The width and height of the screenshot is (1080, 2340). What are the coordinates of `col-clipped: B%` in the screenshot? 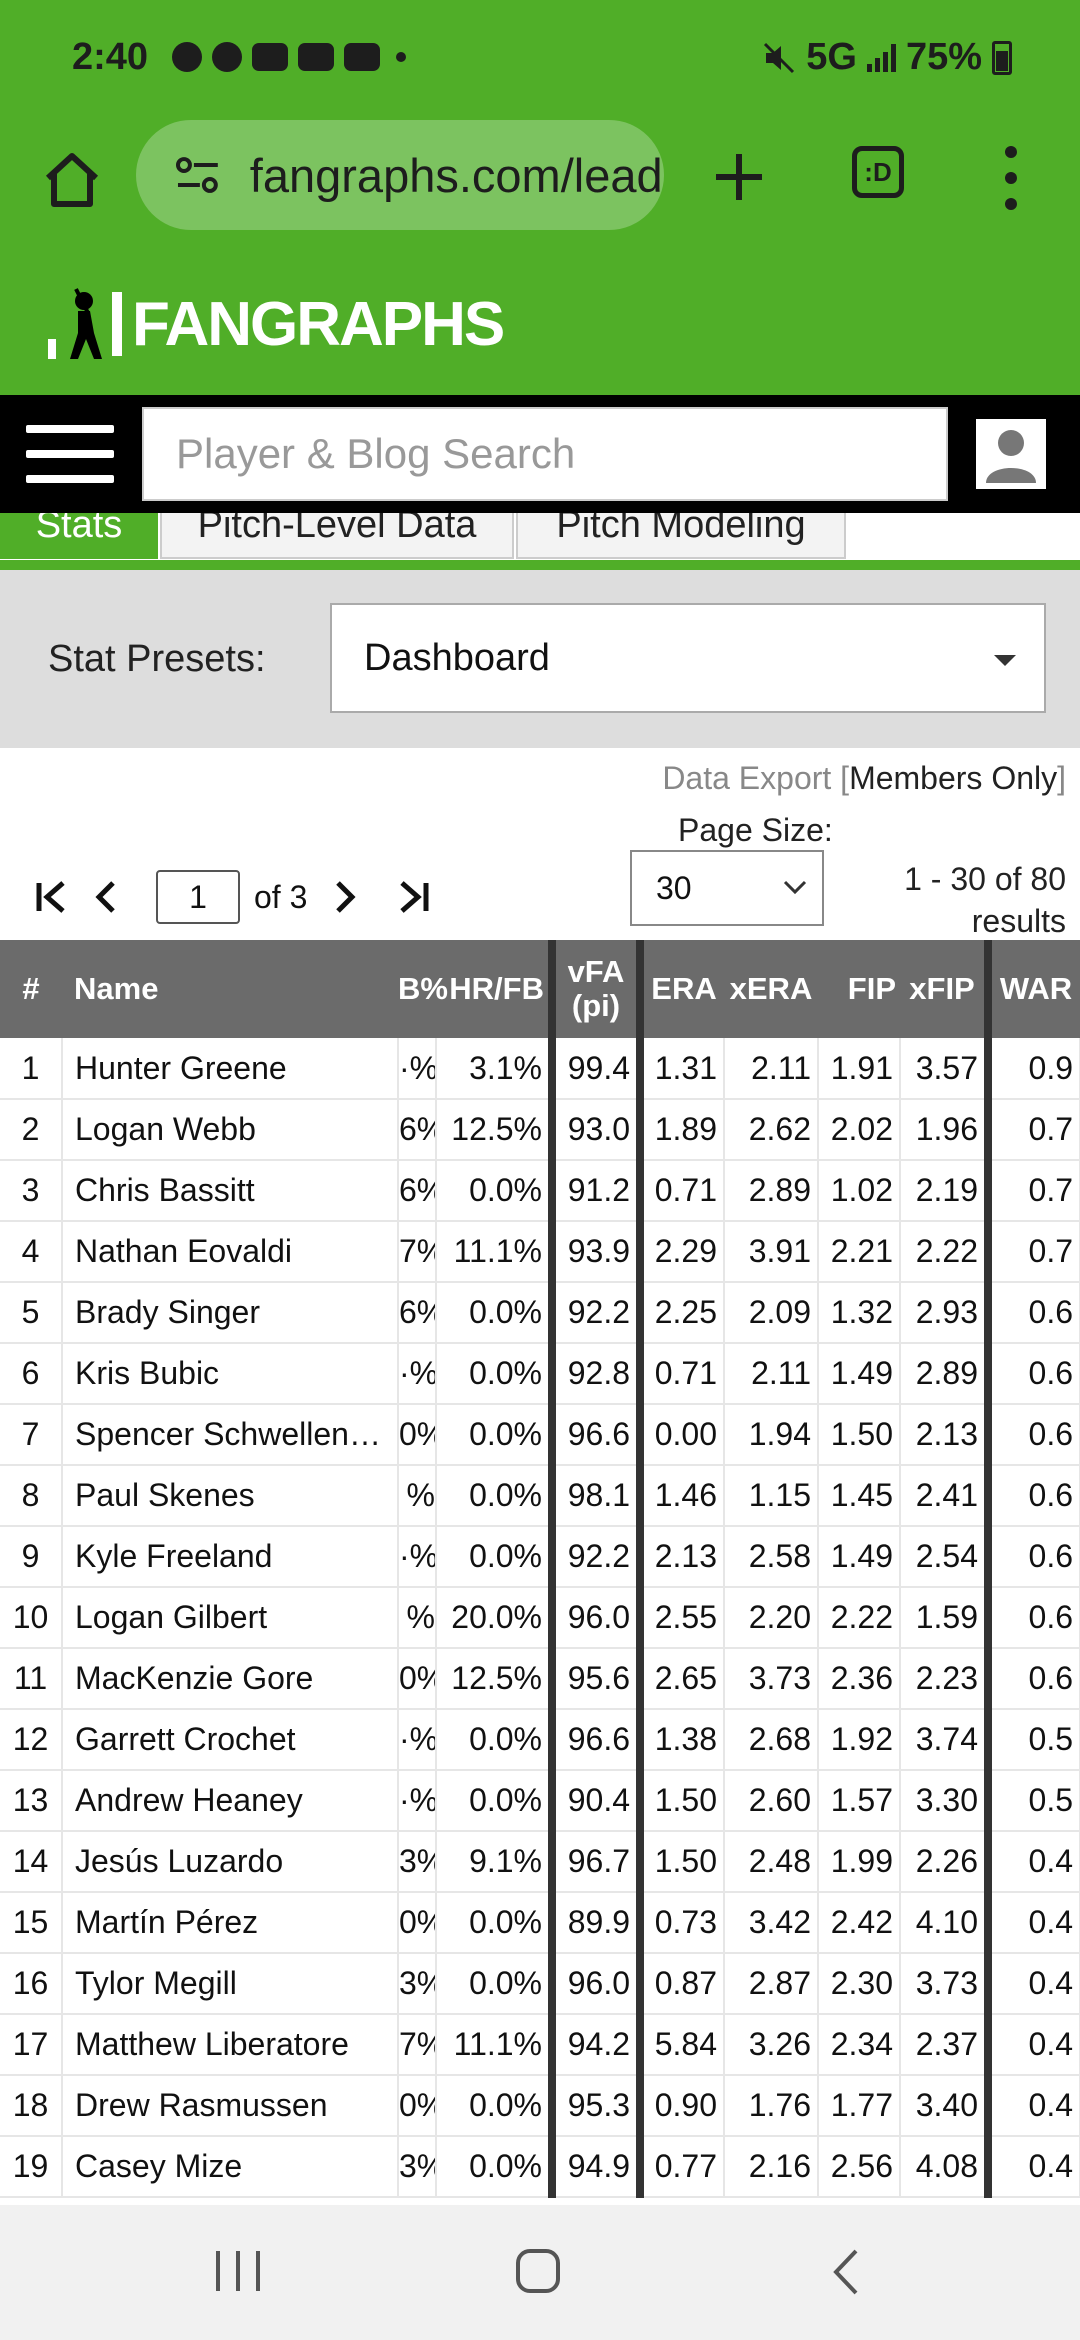 It's located at (423, 989).